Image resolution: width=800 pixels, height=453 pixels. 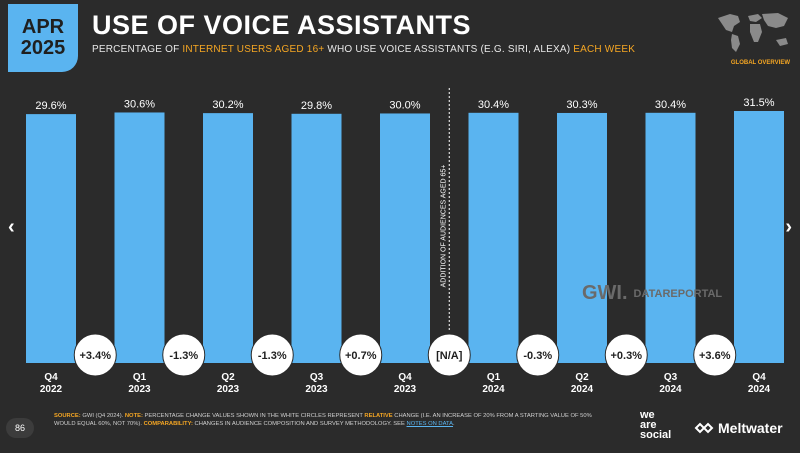 I want to click on divider-annotation: ADDITION OF AUDIENCES AGED 65+, so click(x=443, y=226).